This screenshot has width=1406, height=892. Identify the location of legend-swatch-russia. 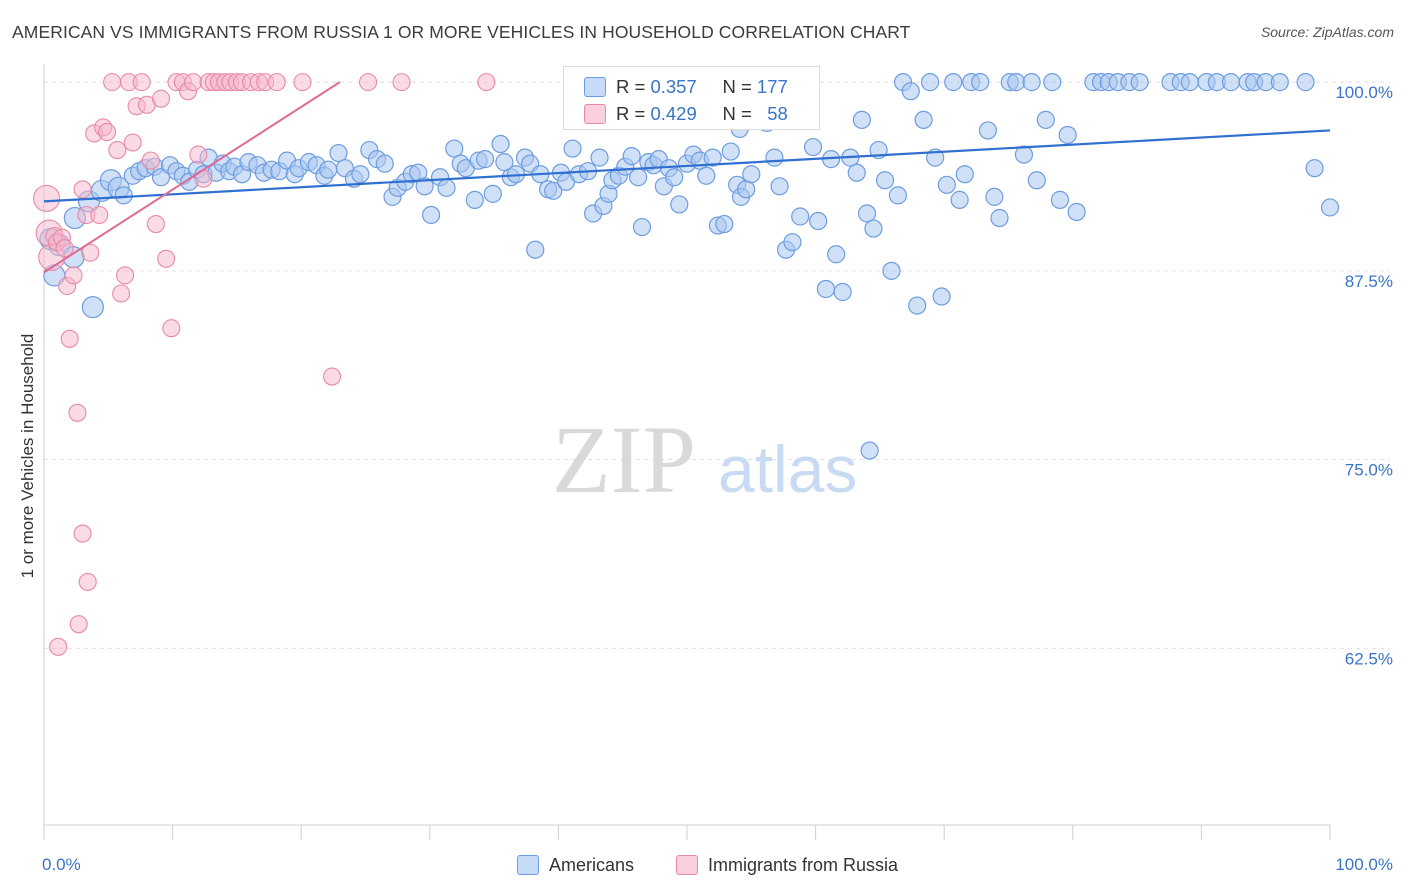
(687, 865).